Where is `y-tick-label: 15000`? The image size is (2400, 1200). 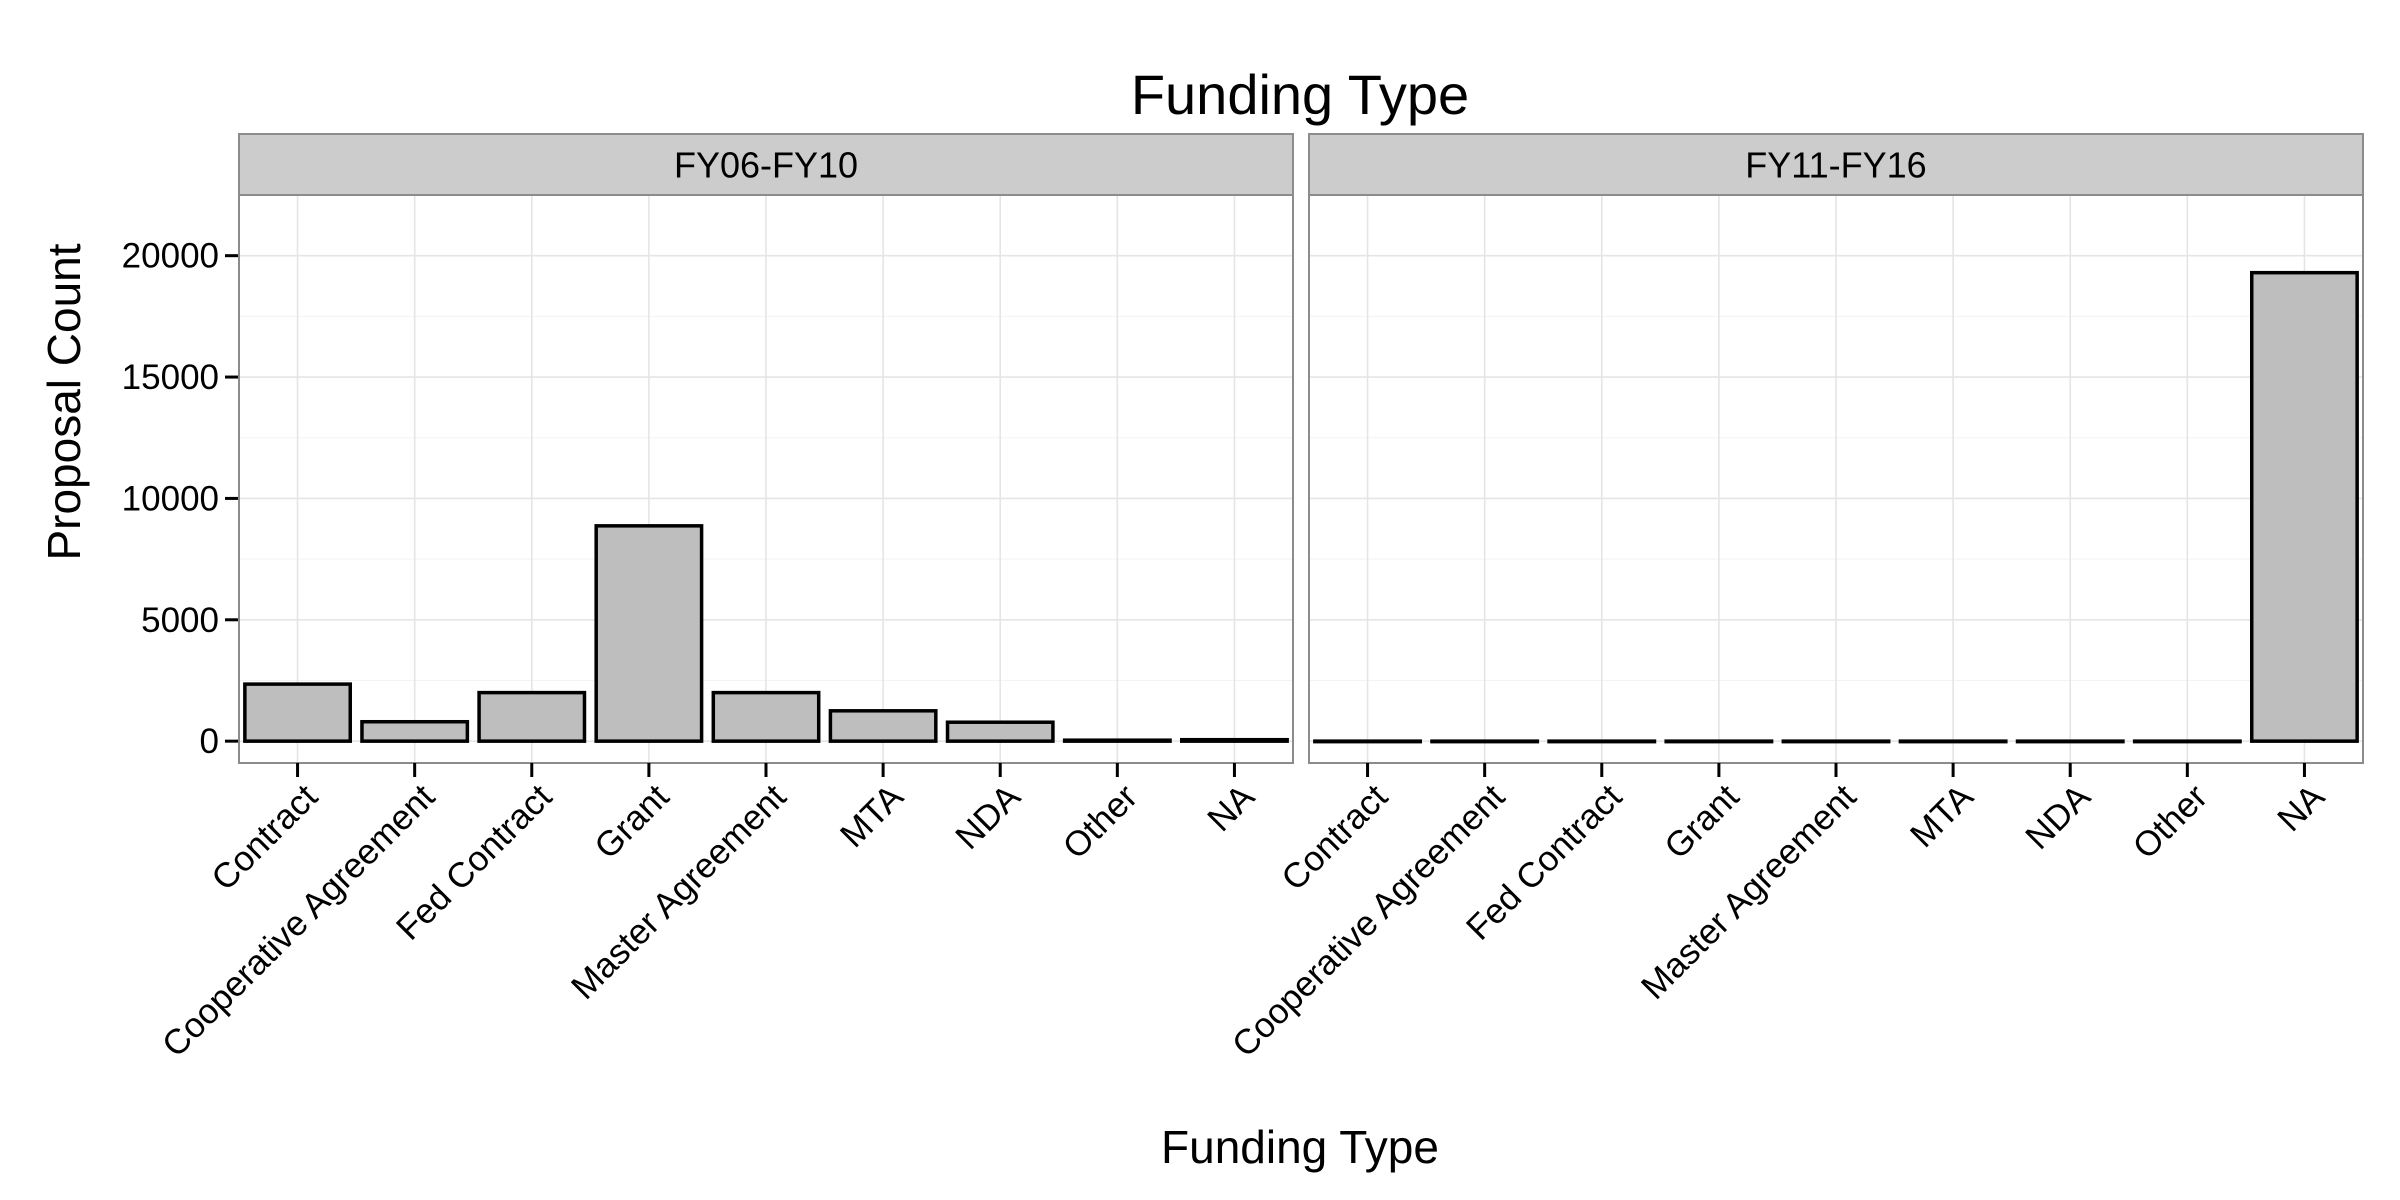 y-tick-label: 15000 is located at coordinates (170, 377).